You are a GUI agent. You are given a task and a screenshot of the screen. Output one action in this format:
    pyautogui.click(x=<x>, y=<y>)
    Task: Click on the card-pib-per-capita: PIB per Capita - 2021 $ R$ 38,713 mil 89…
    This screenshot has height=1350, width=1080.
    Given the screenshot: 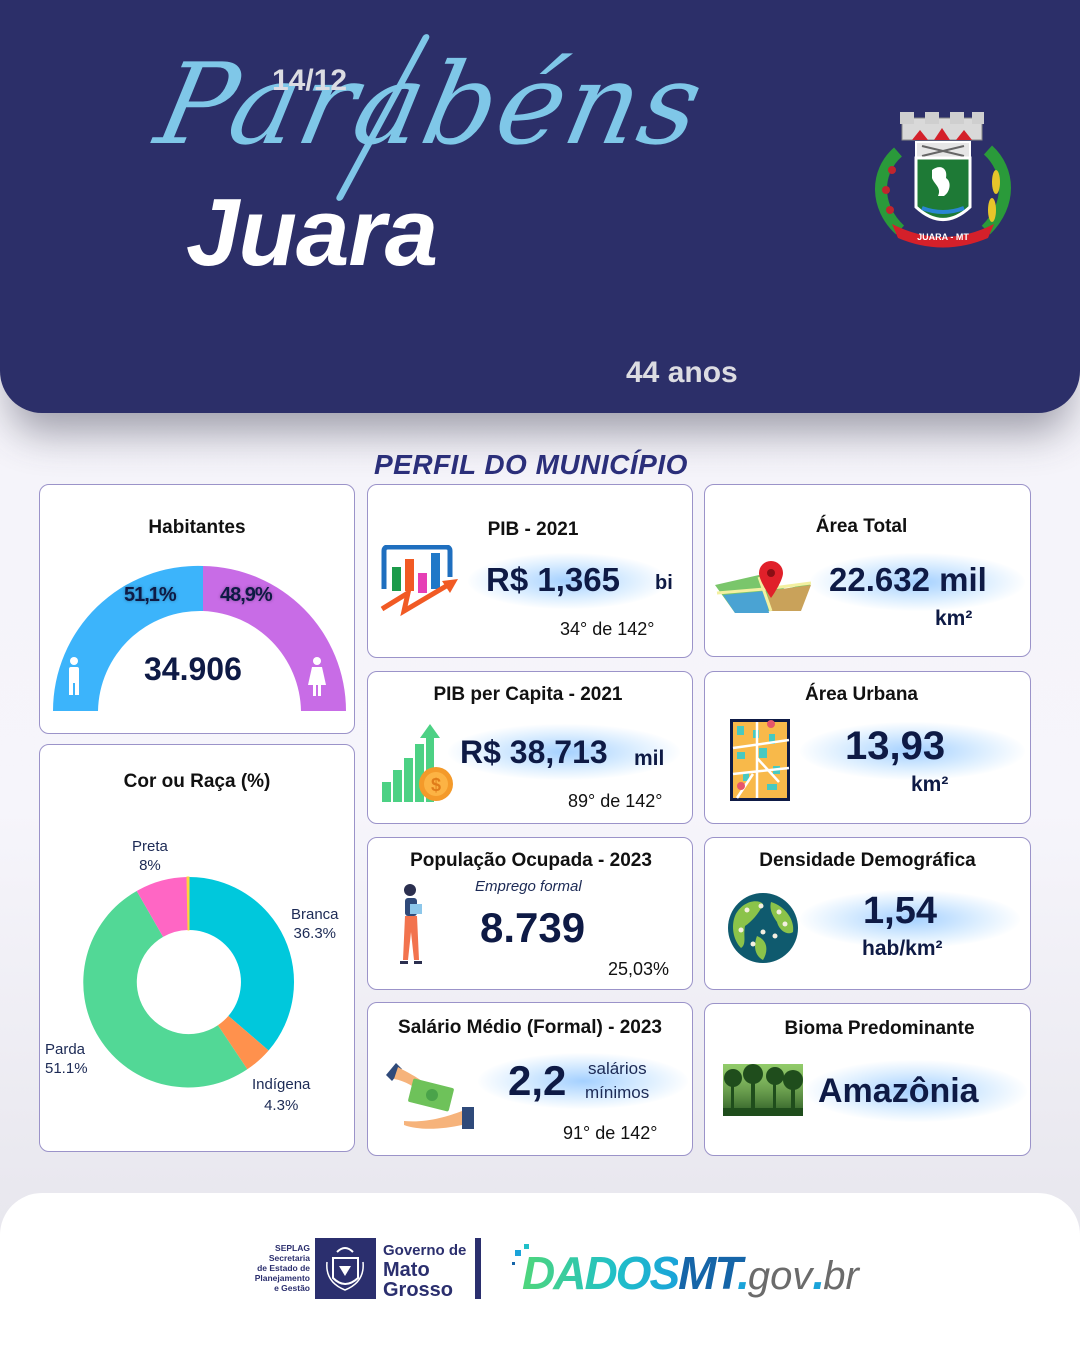 What is the action you would take?
    pyautogui.click(x=530, y=747)
    